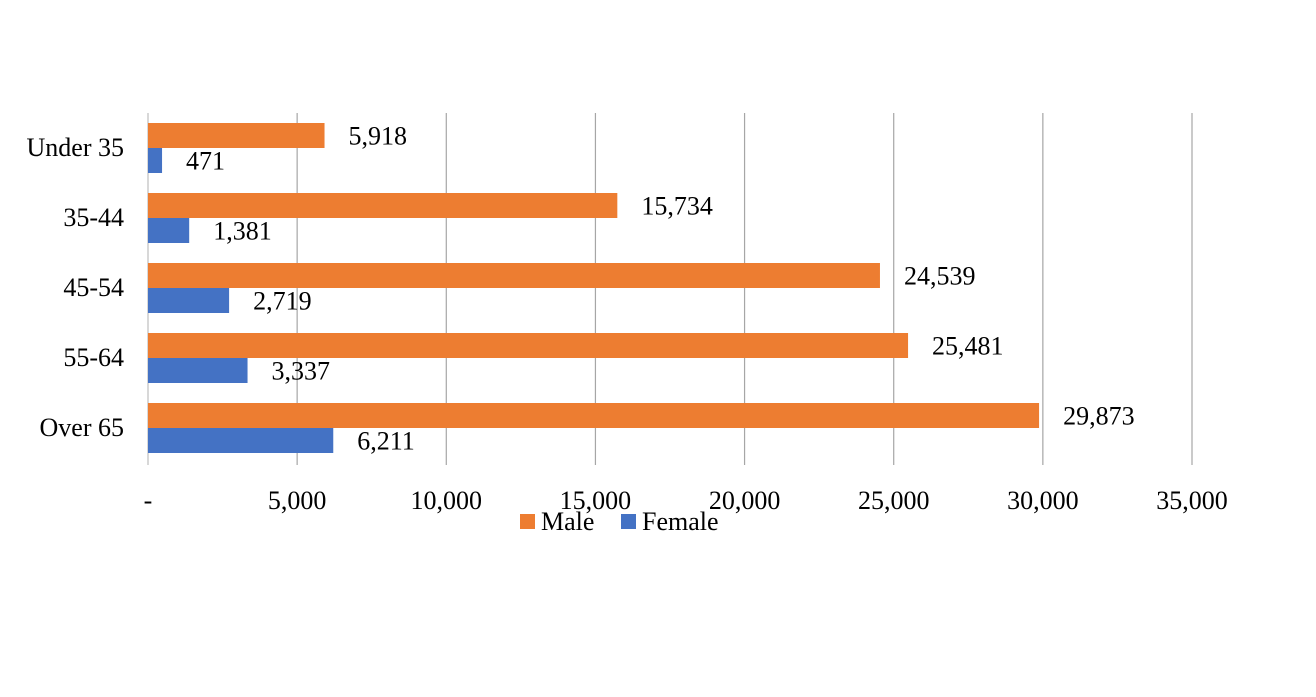 The height and width of the screenshot is (697, 1316). Describe the element at coordinates (894, 500) in the screenshot. I see `x-tick-label: 25,000` at that location.